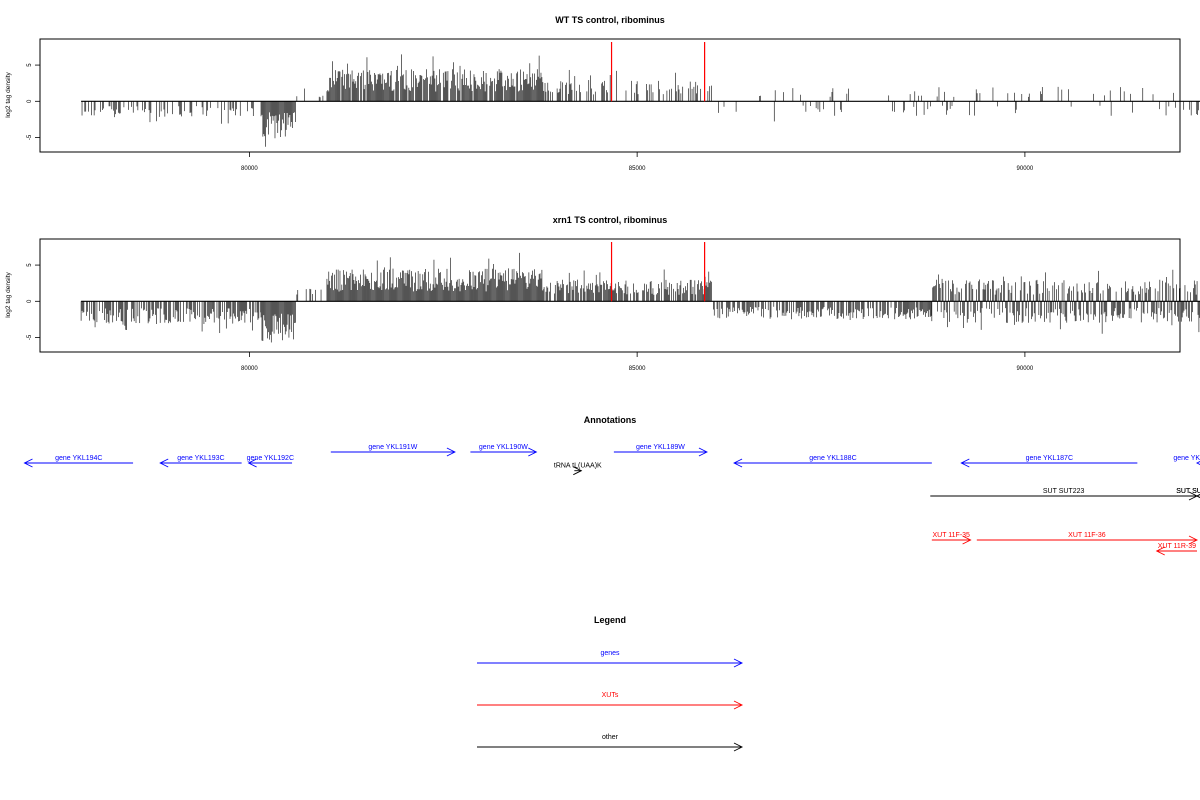 The width and height of the screenshot is (1200, 800). I want to click on xrn1-x-tick-label: 90000, so click(1025, 369).